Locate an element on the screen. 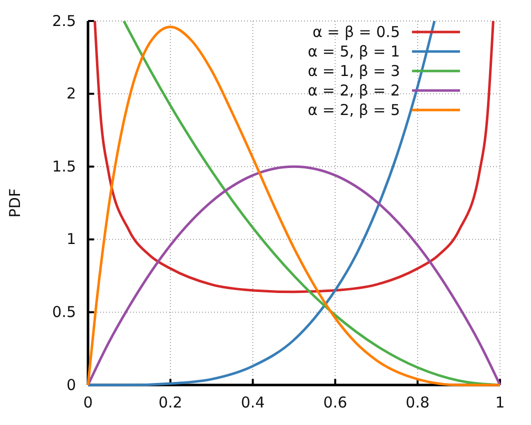  legend-label: α = 2, β = 2 is located at coordinates (354, 91).